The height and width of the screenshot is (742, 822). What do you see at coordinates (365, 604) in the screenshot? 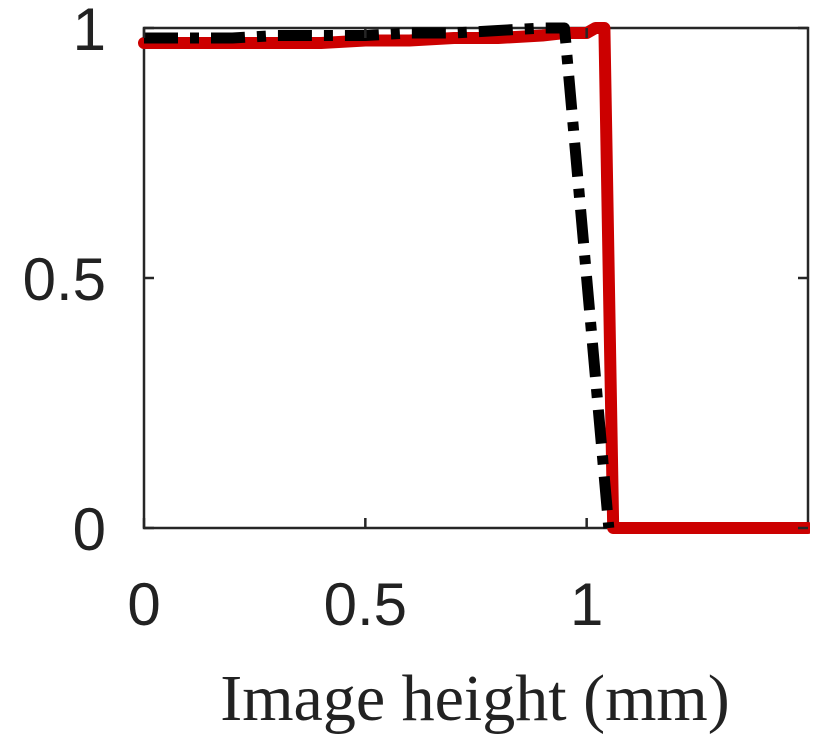
I see `x-tick-label: 0.5` at bounding box center [365, 604].